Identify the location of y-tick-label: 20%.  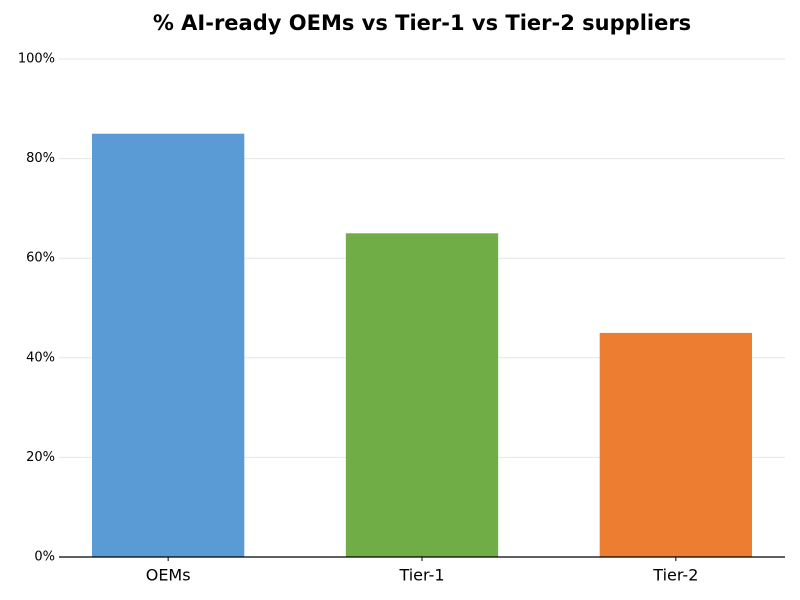
(40, 457).